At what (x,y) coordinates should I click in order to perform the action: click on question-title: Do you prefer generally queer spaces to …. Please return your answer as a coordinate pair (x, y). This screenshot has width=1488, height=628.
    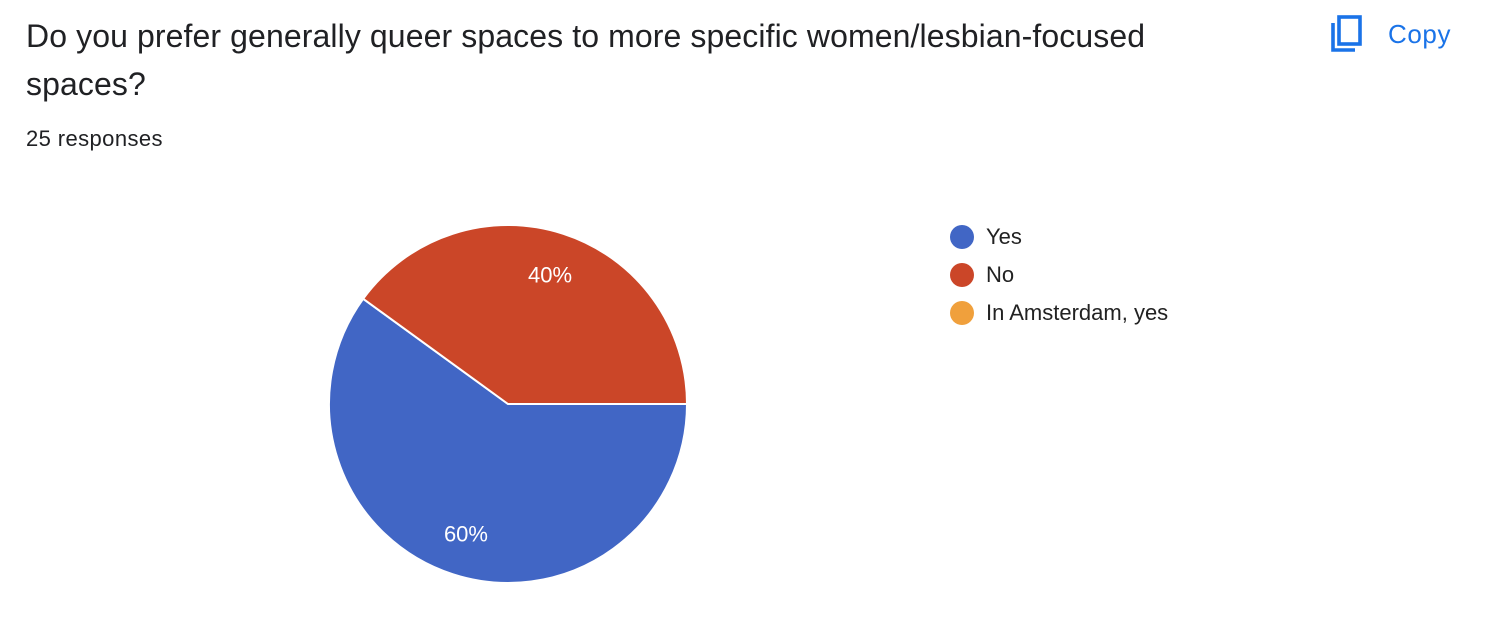
    Looking at the image, I should click on (586, 60).